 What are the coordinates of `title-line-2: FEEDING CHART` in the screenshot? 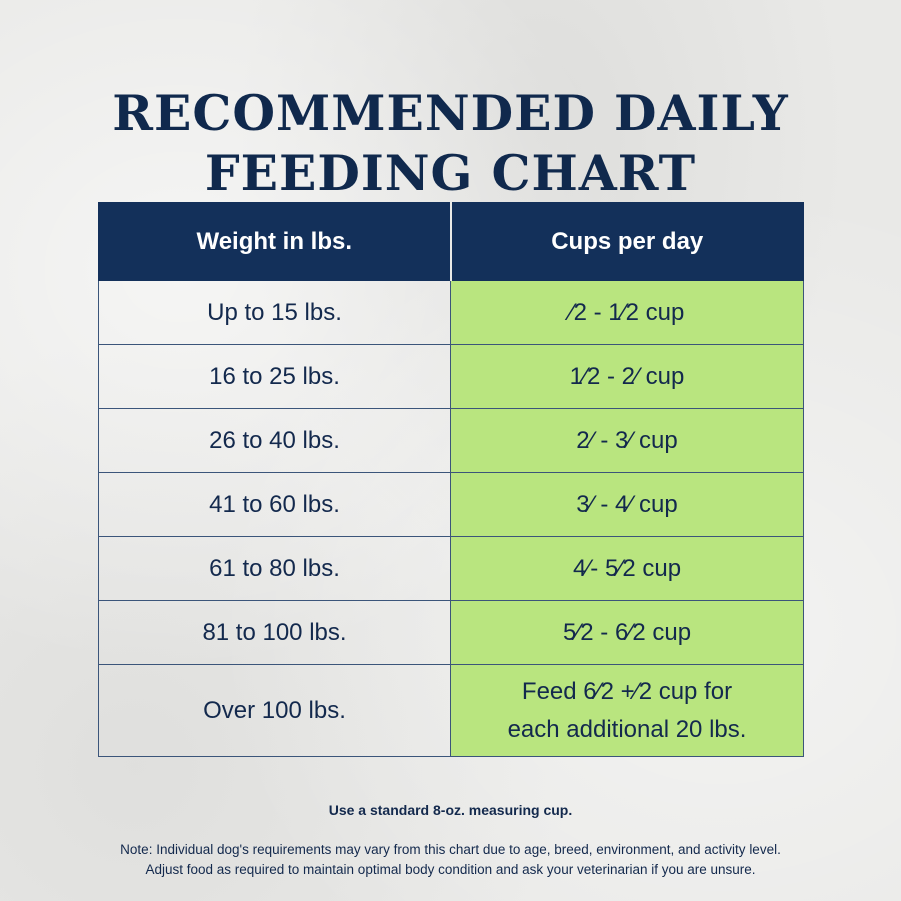 It's located at (450, 172).